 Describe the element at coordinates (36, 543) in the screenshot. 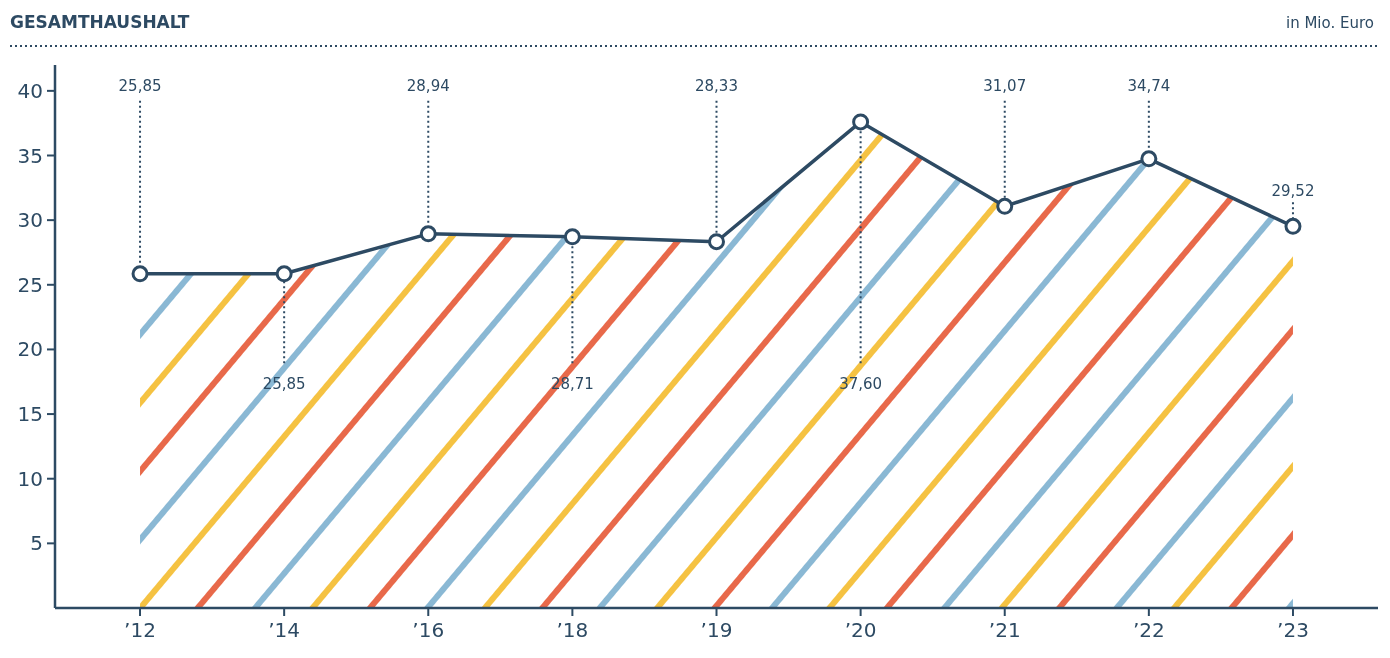

I see `y-tick-label: 5` at that location.